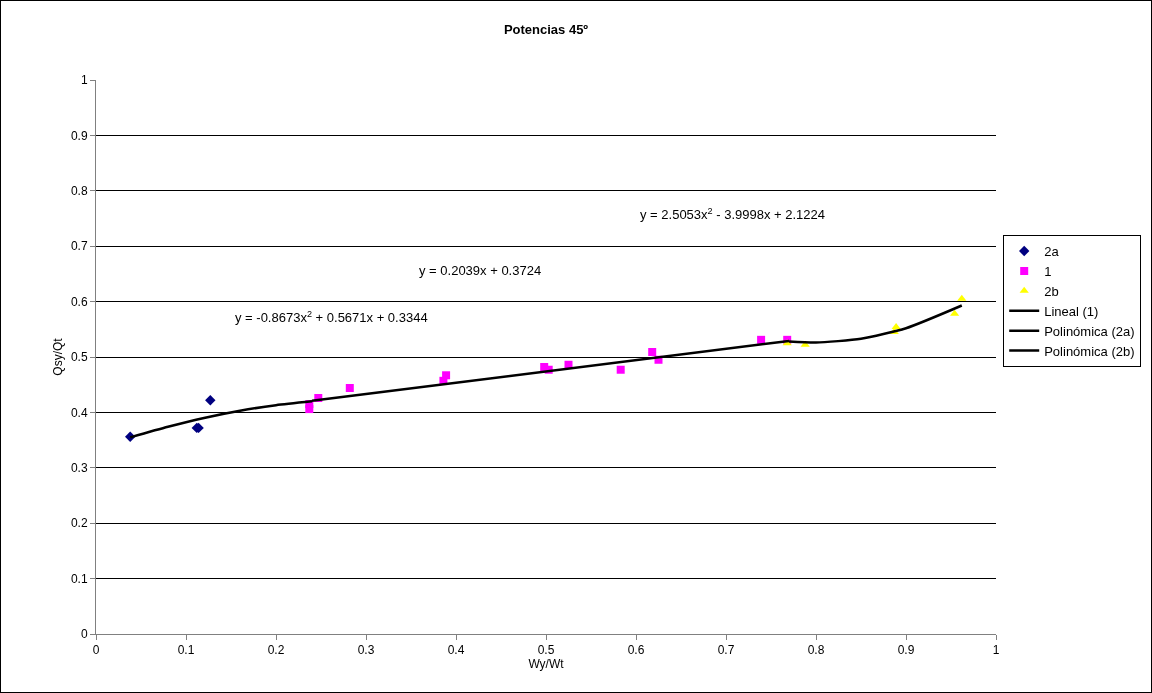 The image size is (1152, 693). What do you see at coordinates (79, 357) in the screenshot?
I see `y-tick-label: 0.5` at bounding box center [79, 357].